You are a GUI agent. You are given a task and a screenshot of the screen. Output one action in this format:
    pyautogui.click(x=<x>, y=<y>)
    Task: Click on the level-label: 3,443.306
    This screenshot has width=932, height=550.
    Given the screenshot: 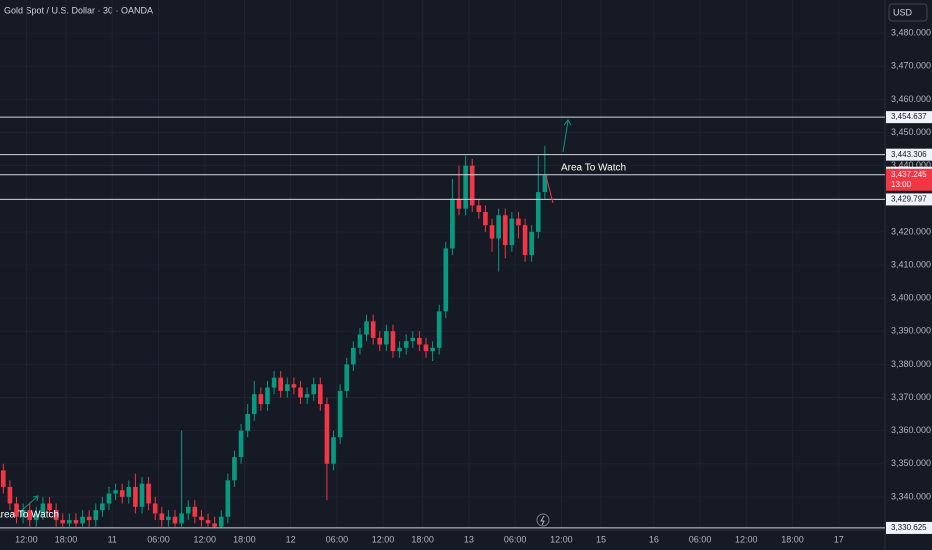 What is the action you would take?
    pyautogui.click(x=909, y=154)
    